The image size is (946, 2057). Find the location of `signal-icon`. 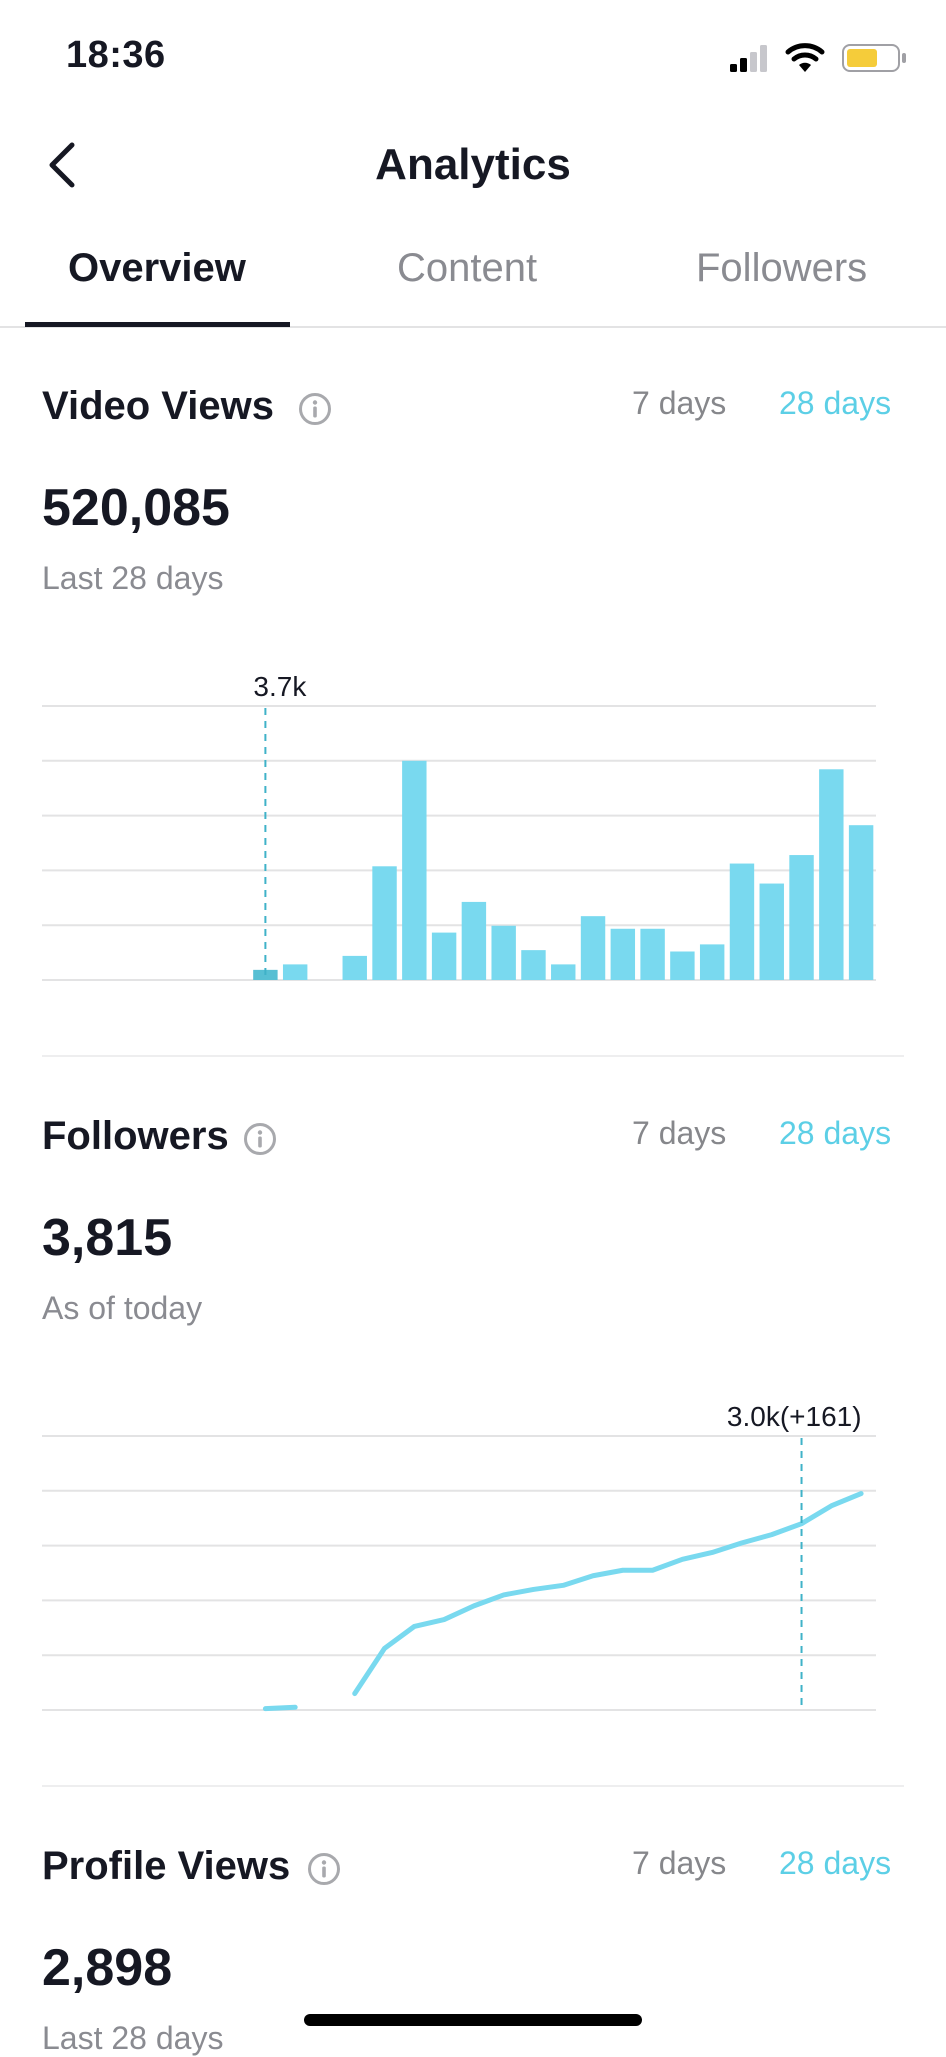

signal-icon is located at coordinates (748, 58).